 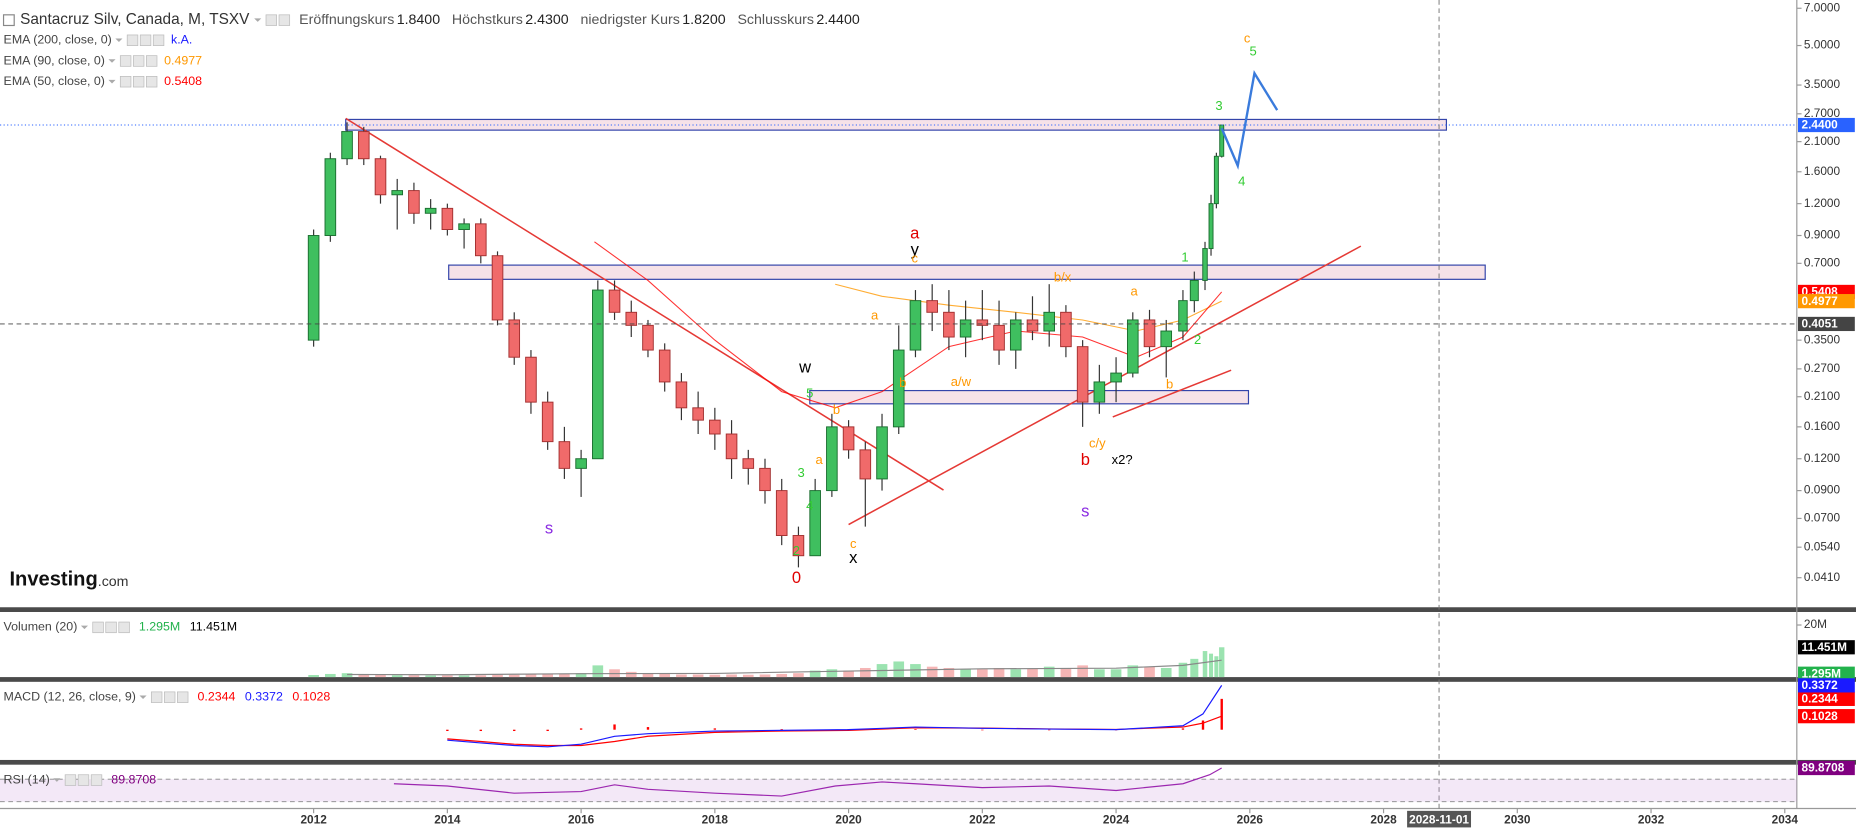 I want to click on x-tick-label: 2022, so click(x=982, y=819).